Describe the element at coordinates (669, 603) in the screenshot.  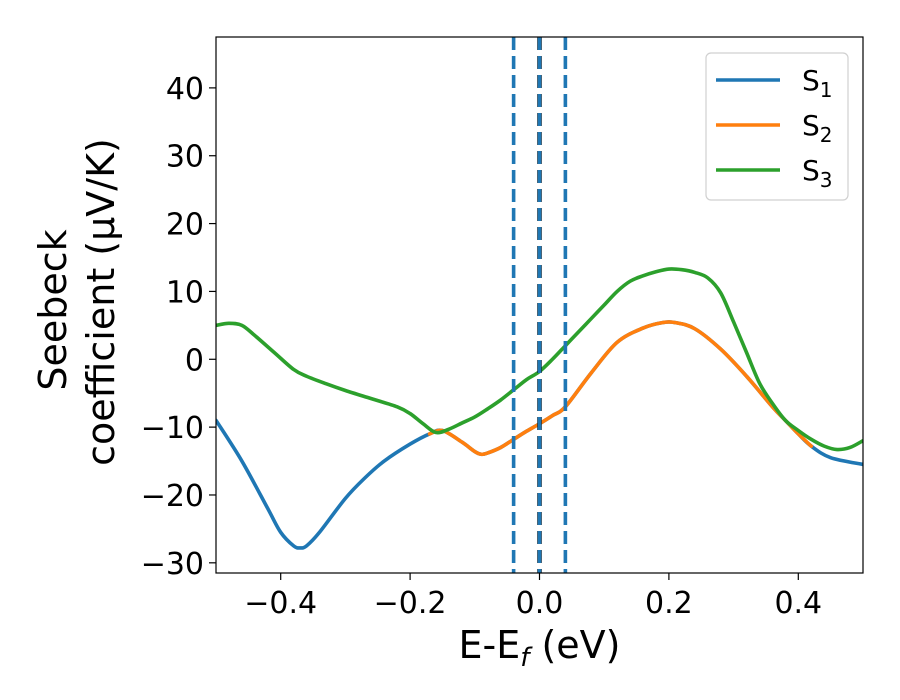
I see `x-tick-label: 0.2` at that location.